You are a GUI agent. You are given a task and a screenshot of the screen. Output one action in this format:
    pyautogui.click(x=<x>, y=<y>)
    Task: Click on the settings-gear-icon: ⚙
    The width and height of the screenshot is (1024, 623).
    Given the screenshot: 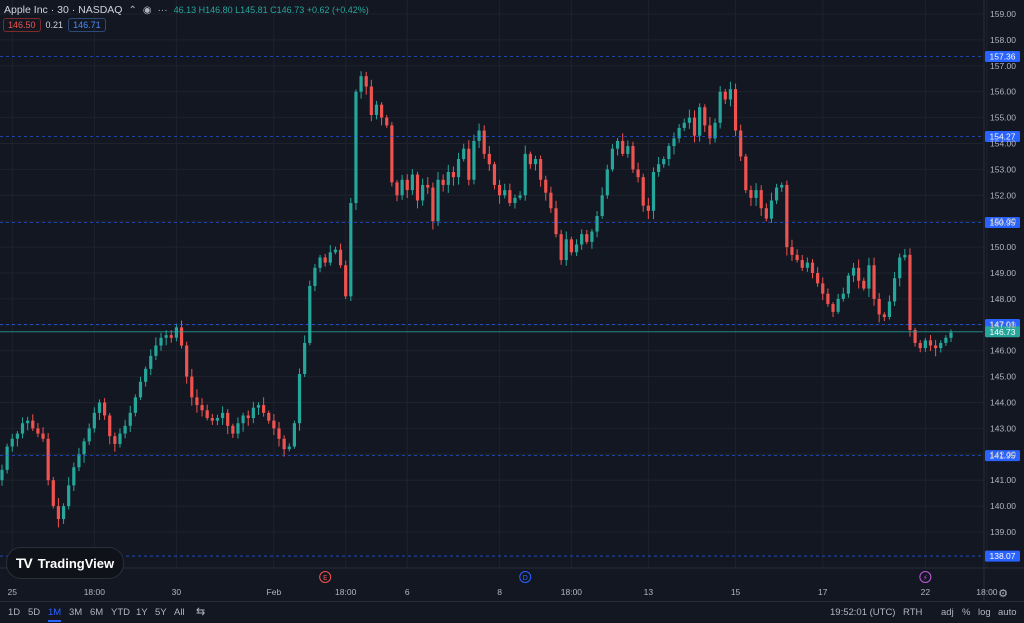 What is the action you would take?
    pyautogui.click(x=1003, y=593)
    